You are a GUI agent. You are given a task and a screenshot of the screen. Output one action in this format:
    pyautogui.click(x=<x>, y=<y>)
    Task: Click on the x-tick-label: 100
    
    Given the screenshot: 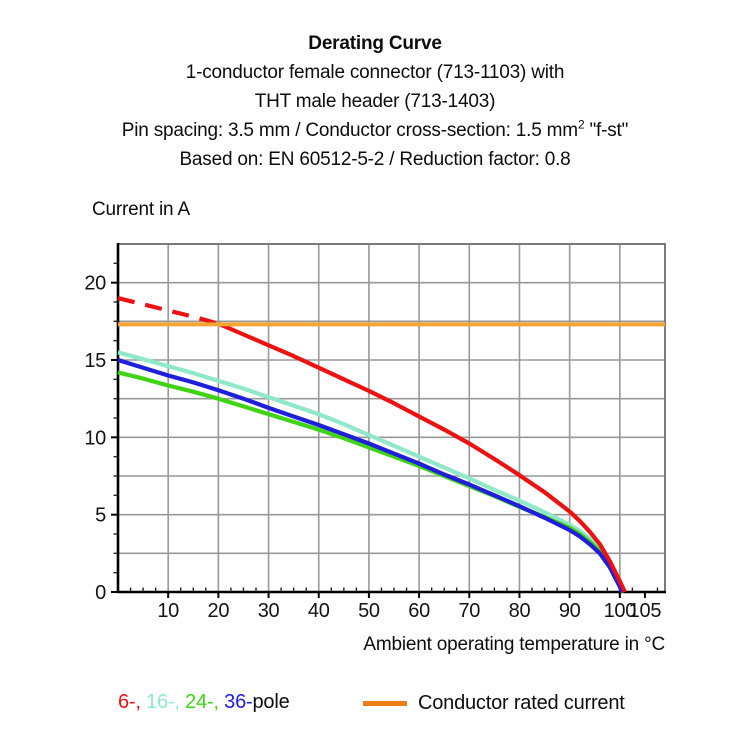 What is the action you would take?
    pyautogui.click(x=620, y=611)
    